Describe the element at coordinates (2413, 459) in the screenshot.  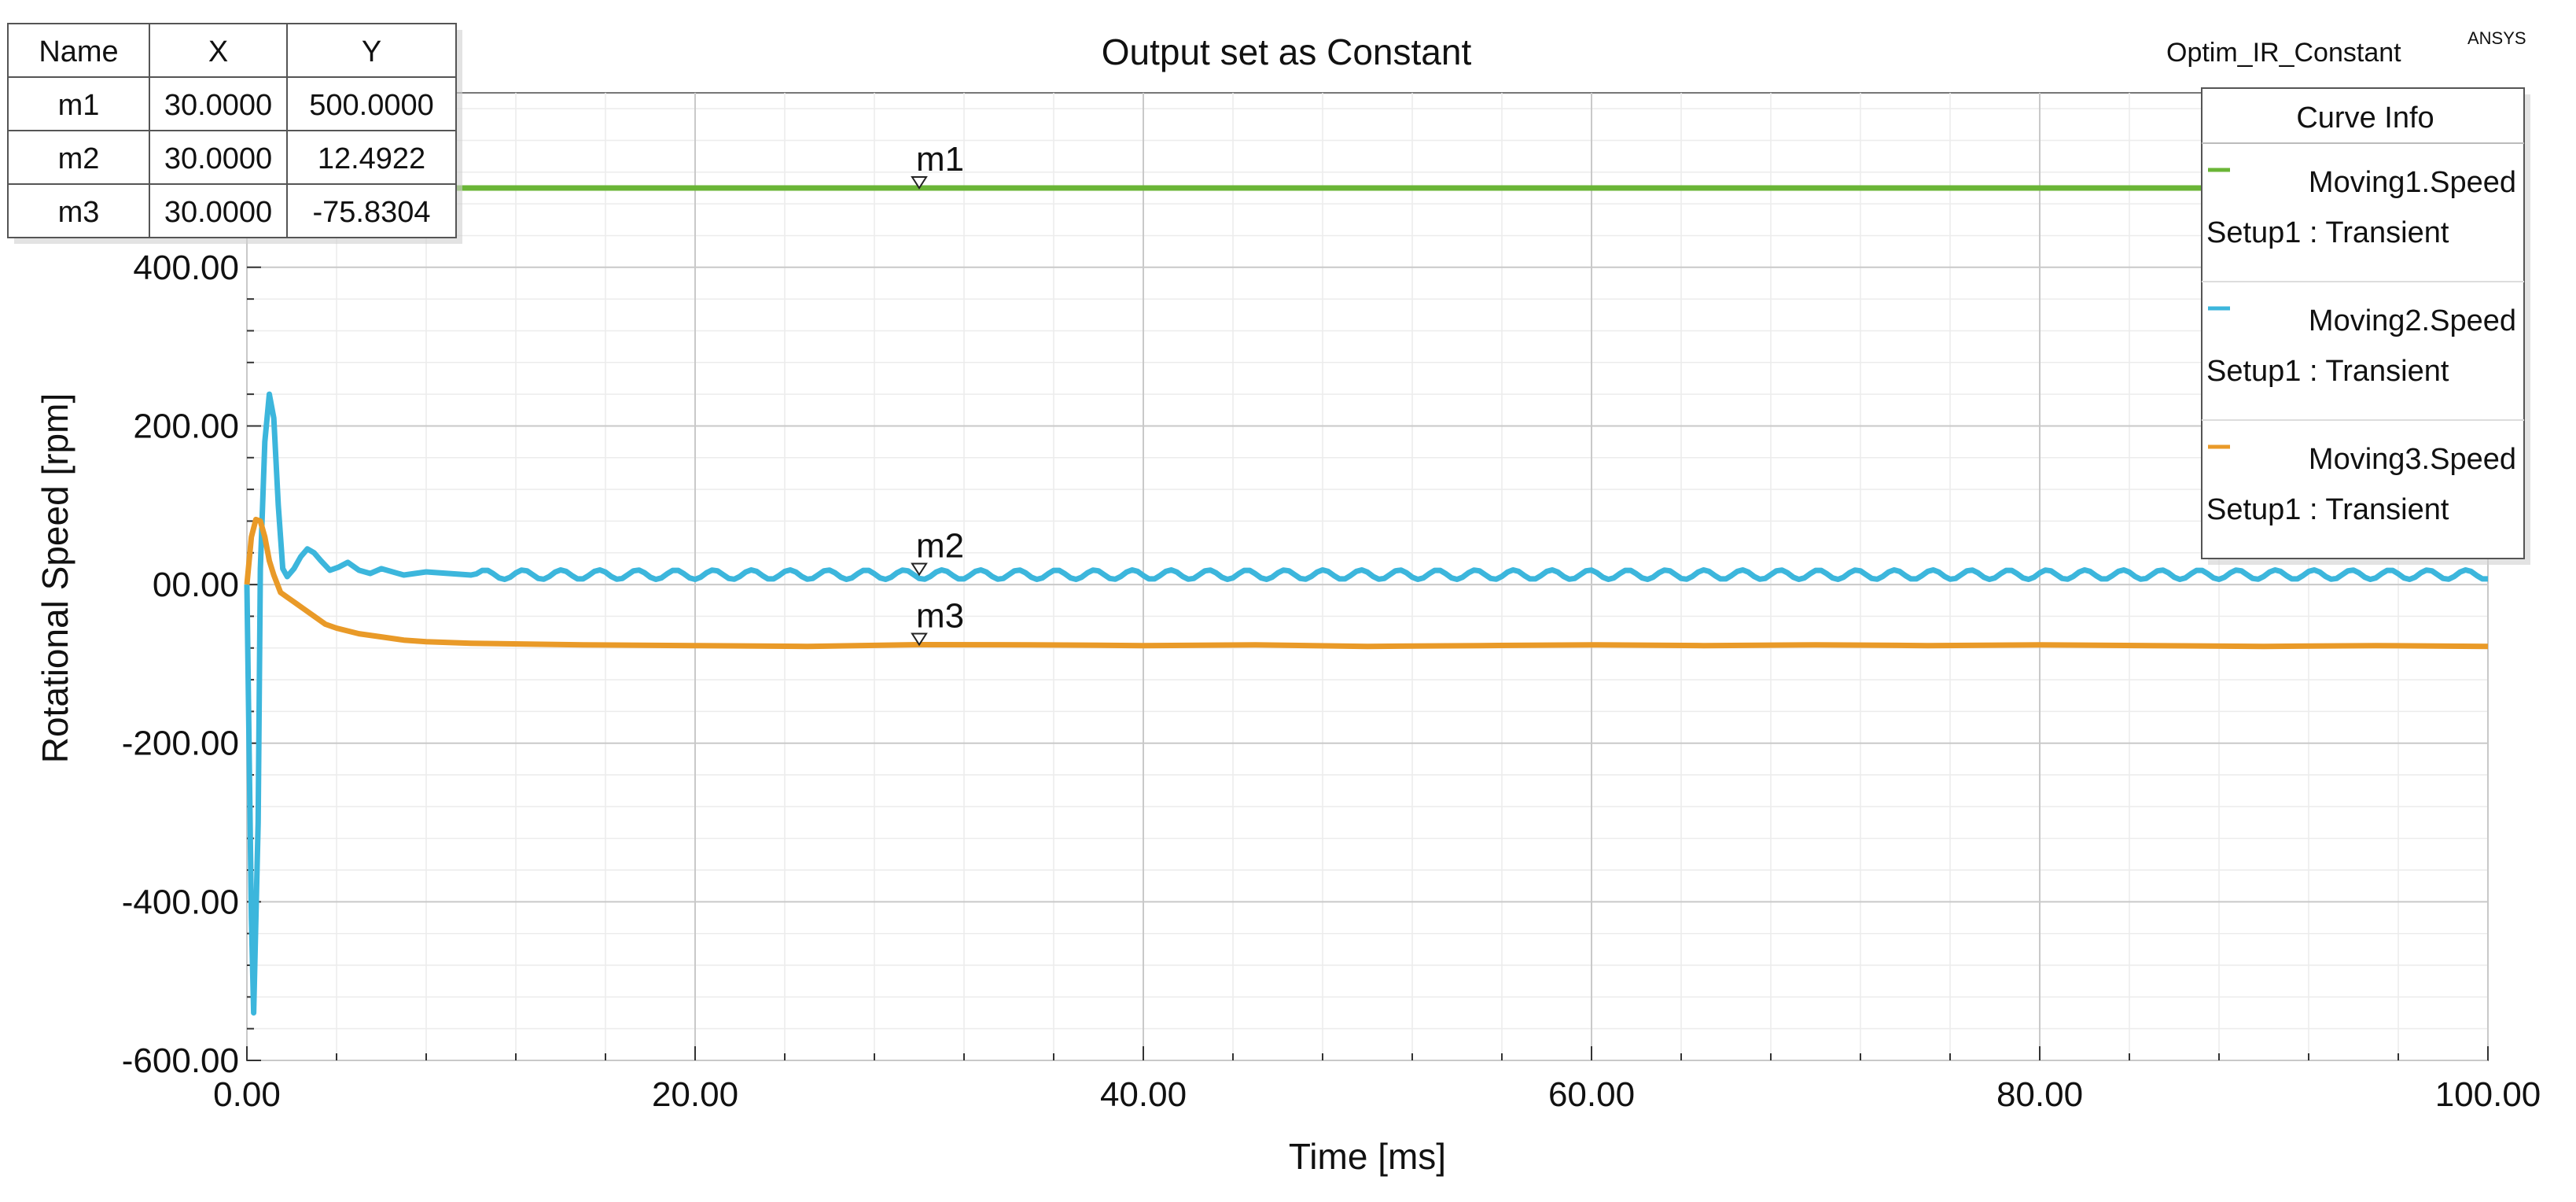
I see `legend-entry-name: Moving3.Speed` at that location.